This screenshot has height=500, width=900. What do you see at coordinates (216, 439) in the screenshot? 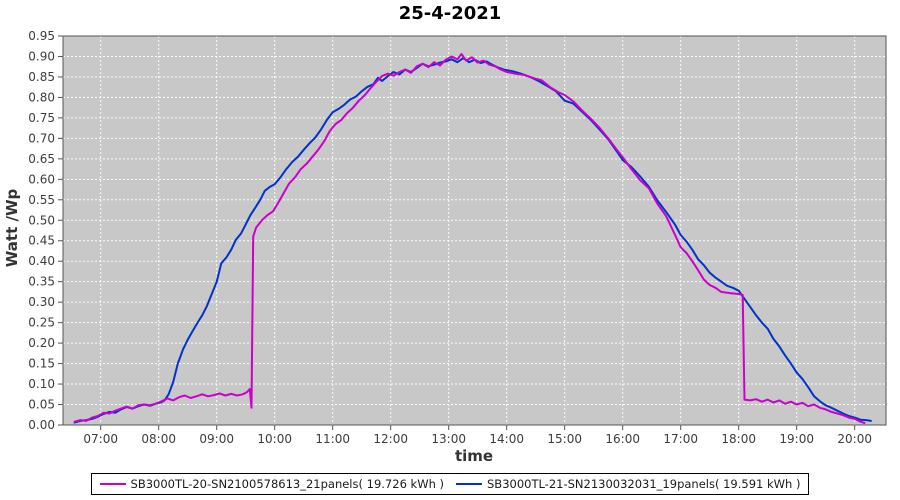
I see `x-tick-label: 09:00` at bounding box center [216, 439].